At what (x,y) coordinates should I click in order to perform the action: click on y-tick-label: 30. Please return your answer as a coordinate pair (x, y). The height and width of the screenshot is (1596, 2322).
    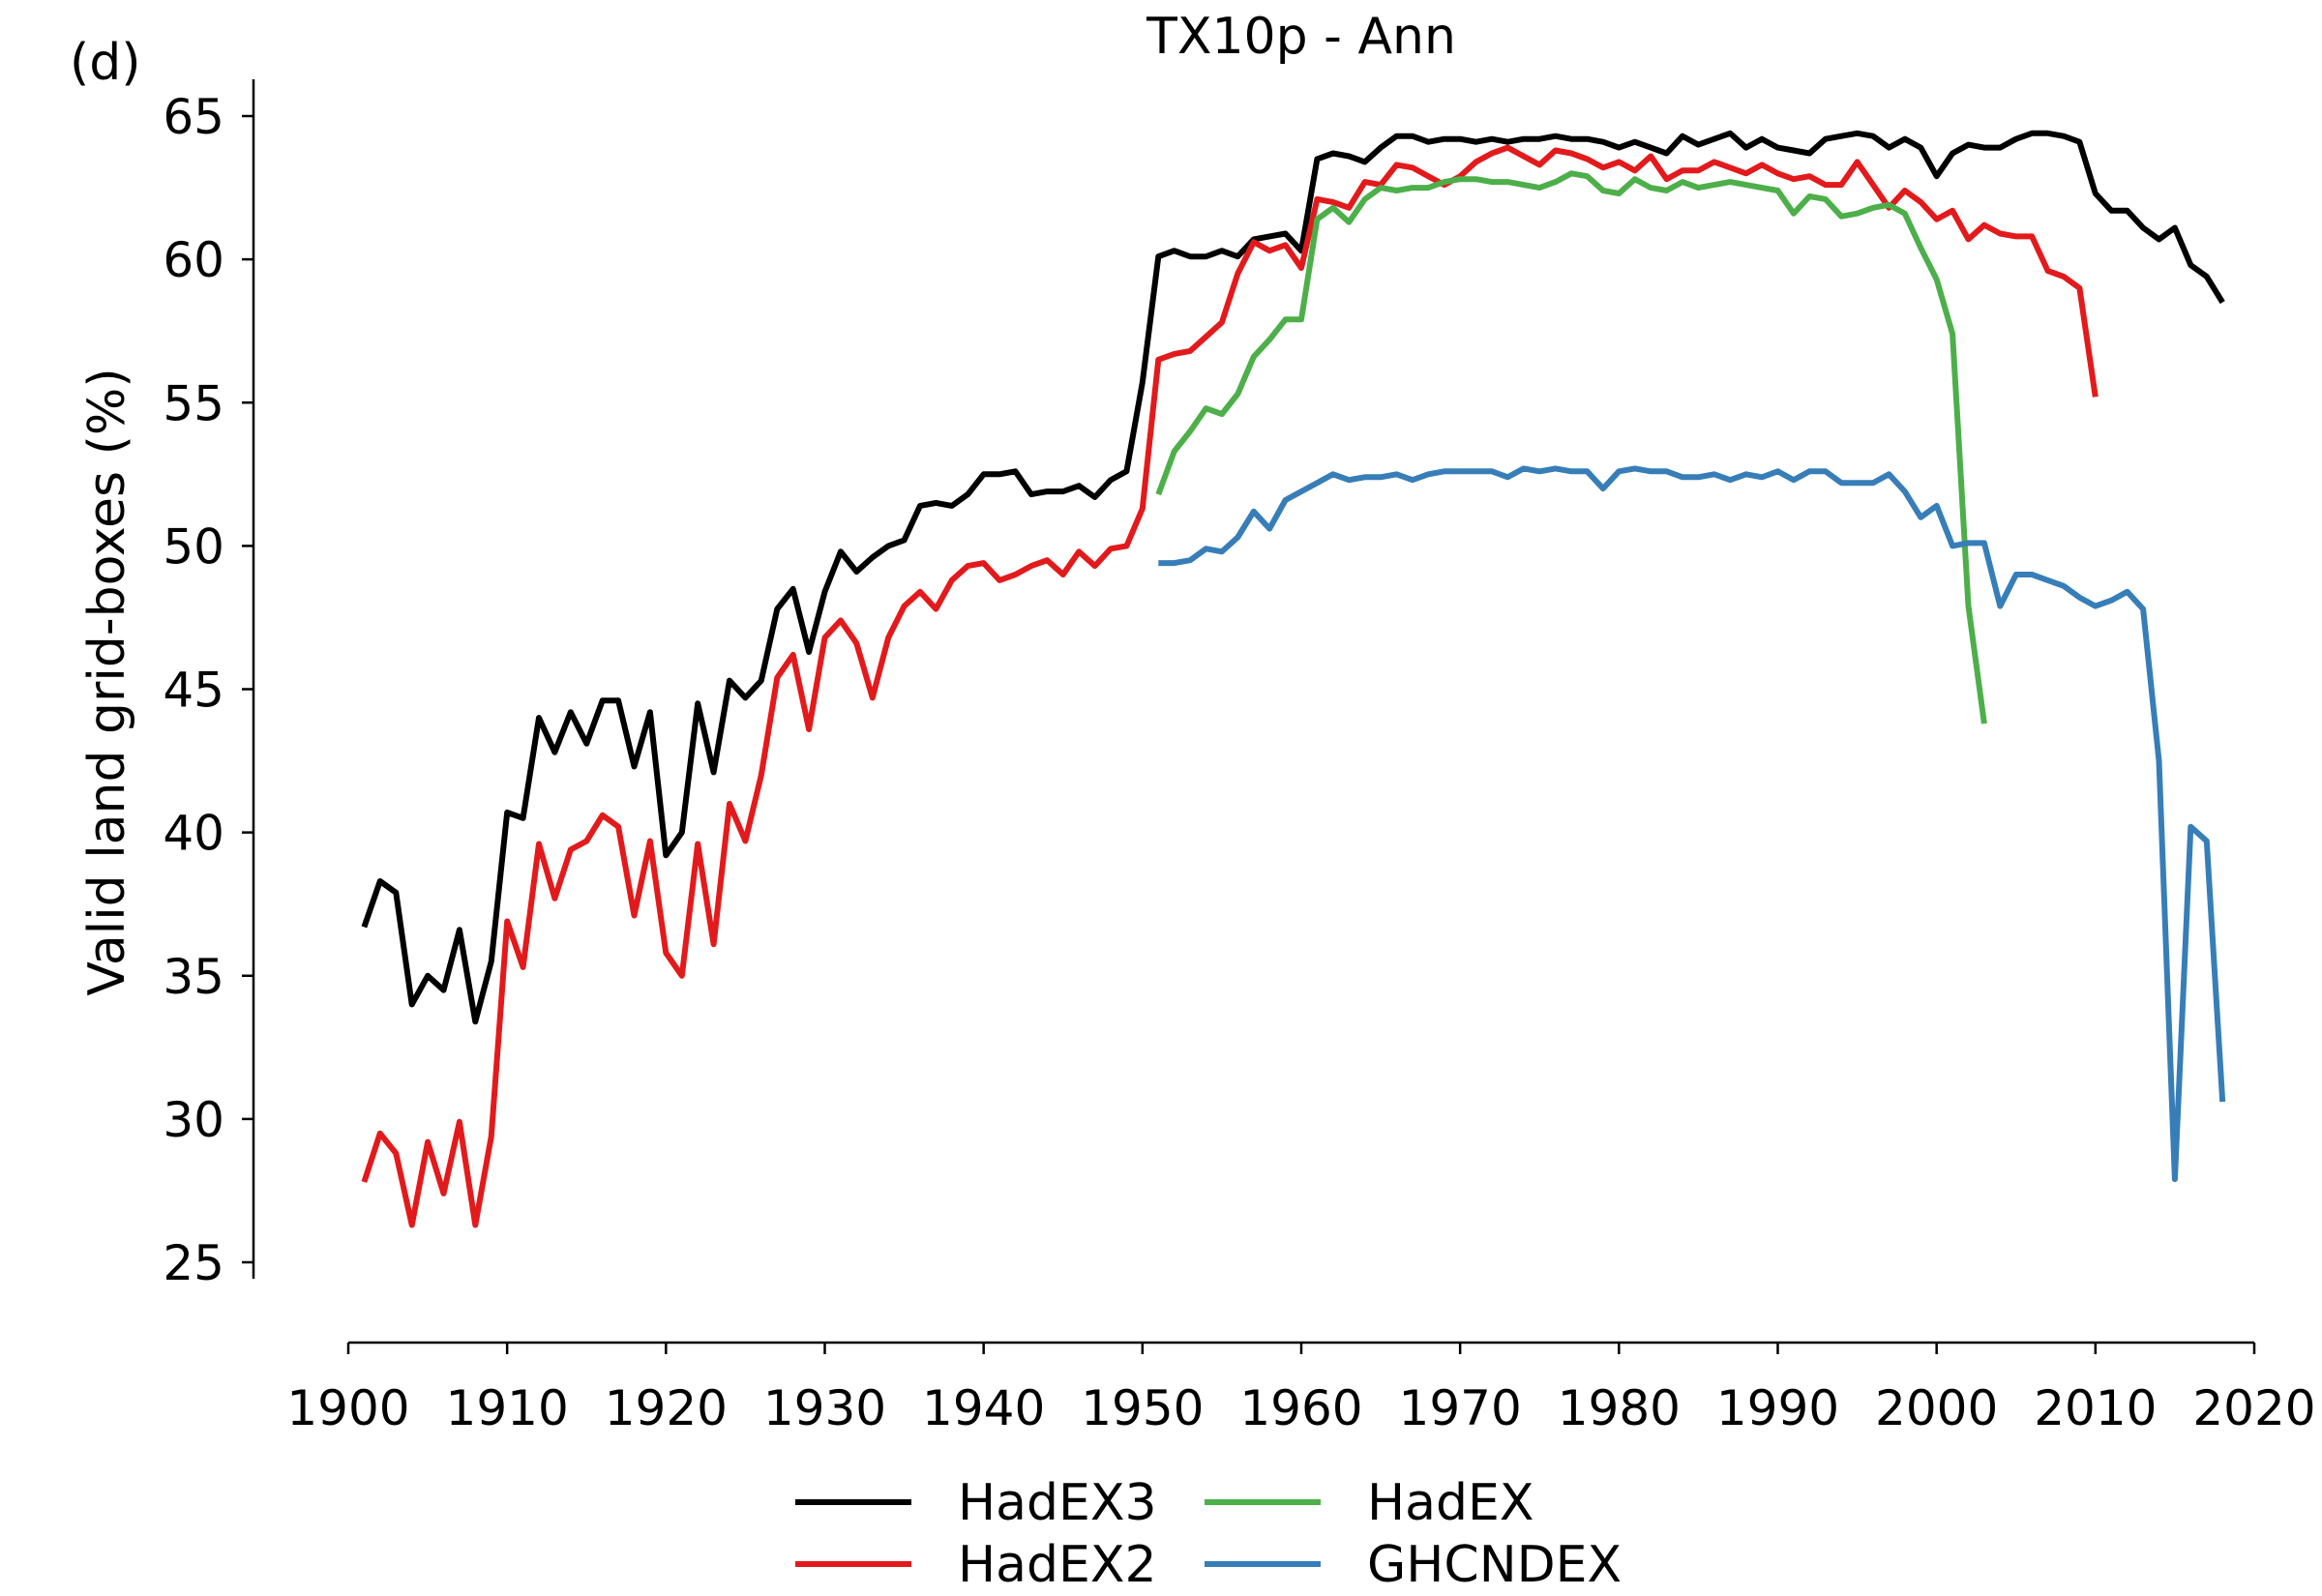
    Looking at the image, I should click on (193, 1120).